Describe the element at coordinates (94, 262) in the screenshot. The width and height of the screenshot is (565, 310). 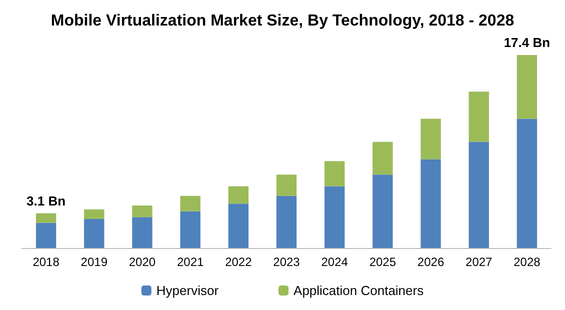
I see `x-tick-label: 2019` at that location.